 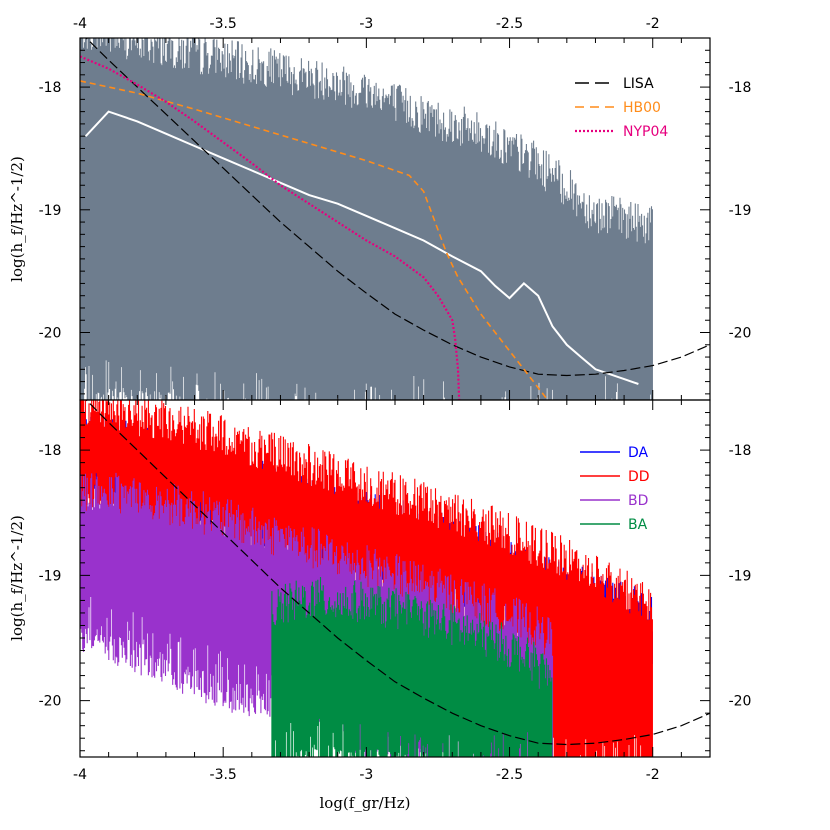 I want to click on legend-label-nyp04: NYP04, so click(x=645, y=132).